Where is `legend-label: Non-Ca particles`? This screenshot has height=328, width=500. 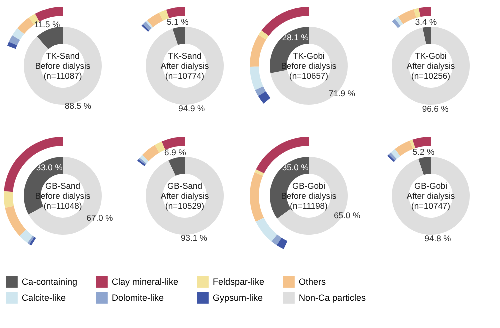
legend-label: Non-Ca particles is located at coordinates (333, 298).